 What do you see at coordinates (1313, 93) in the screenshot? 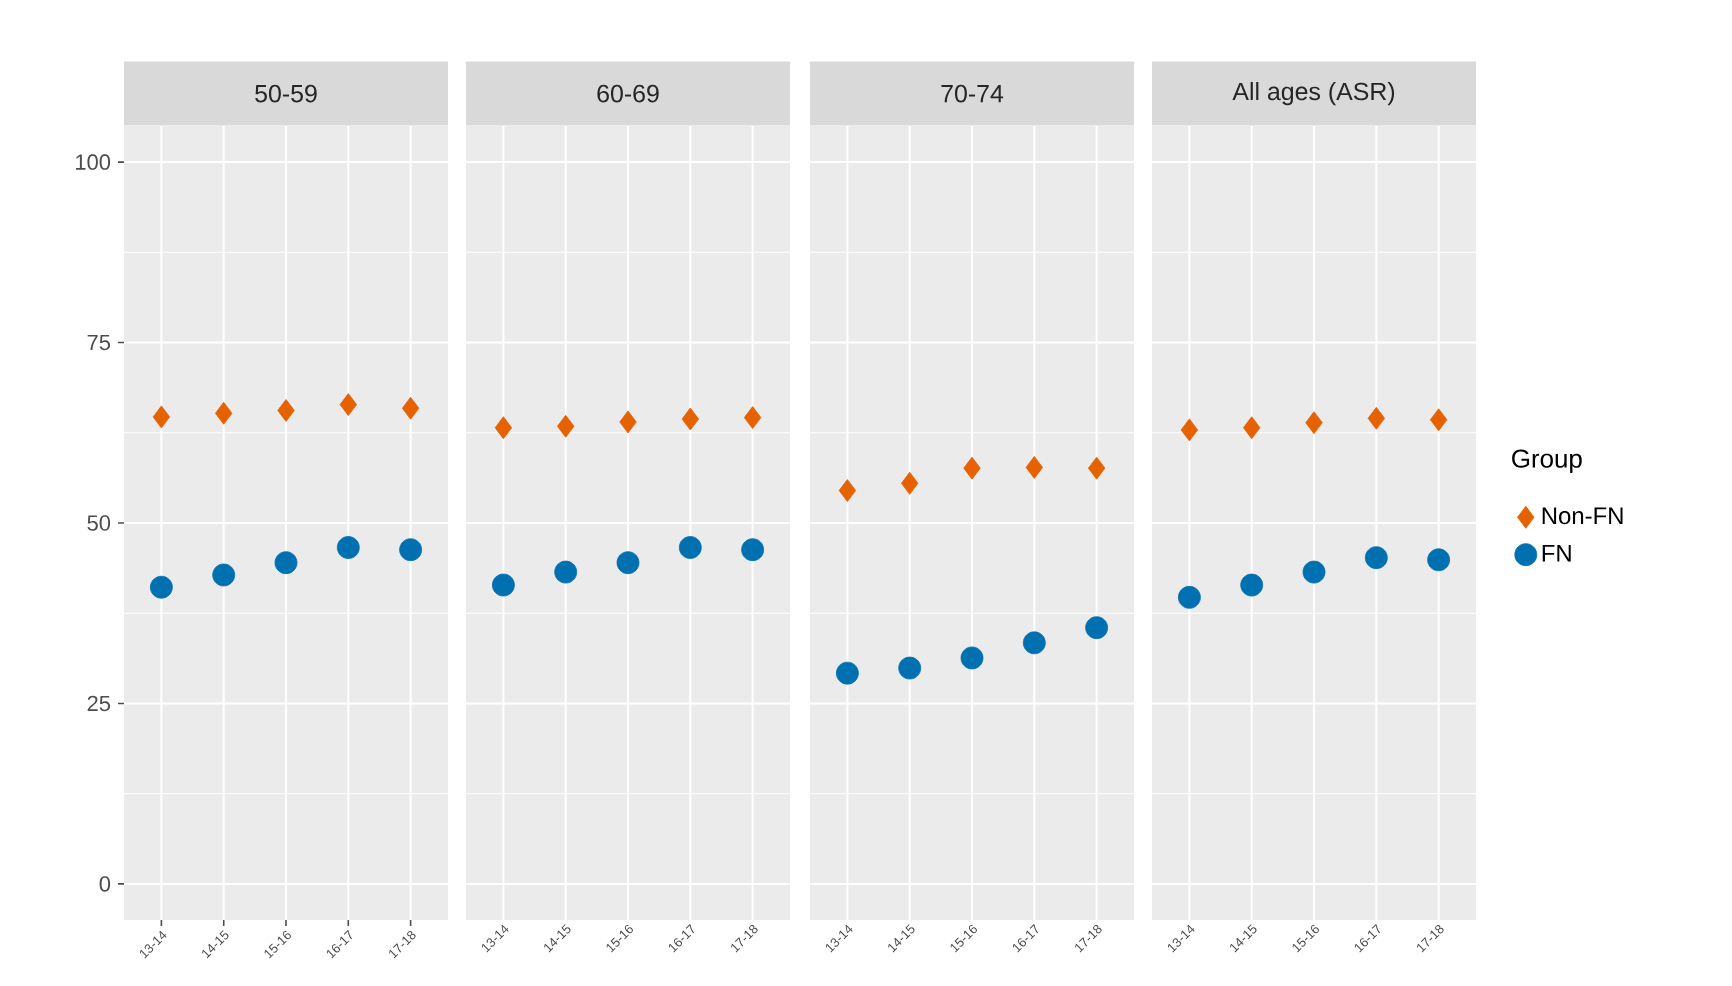
I see `chart-title: All ages (ASR)` at bounding box center [1313, 93].